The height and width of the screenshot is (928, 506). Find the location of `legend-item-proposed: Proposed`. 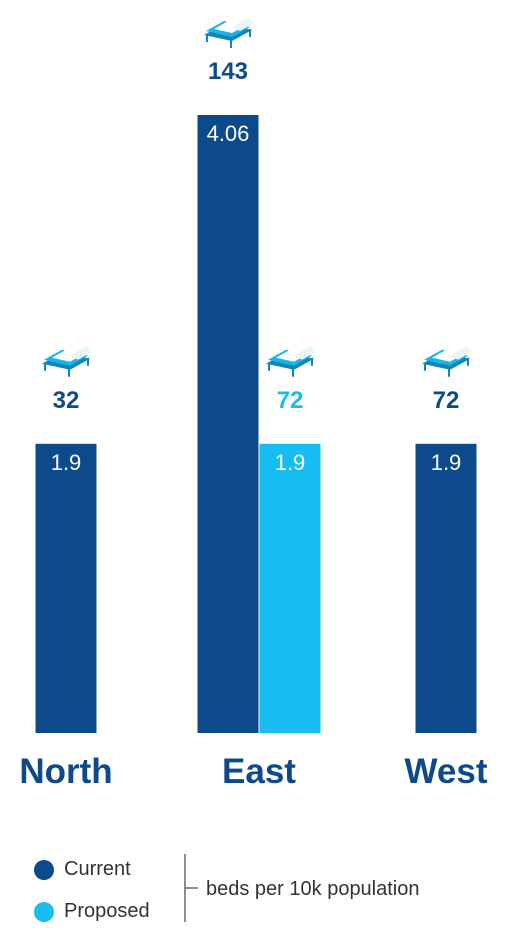

legend-item-proposed: Proposed is located at coordinates (92, 911).